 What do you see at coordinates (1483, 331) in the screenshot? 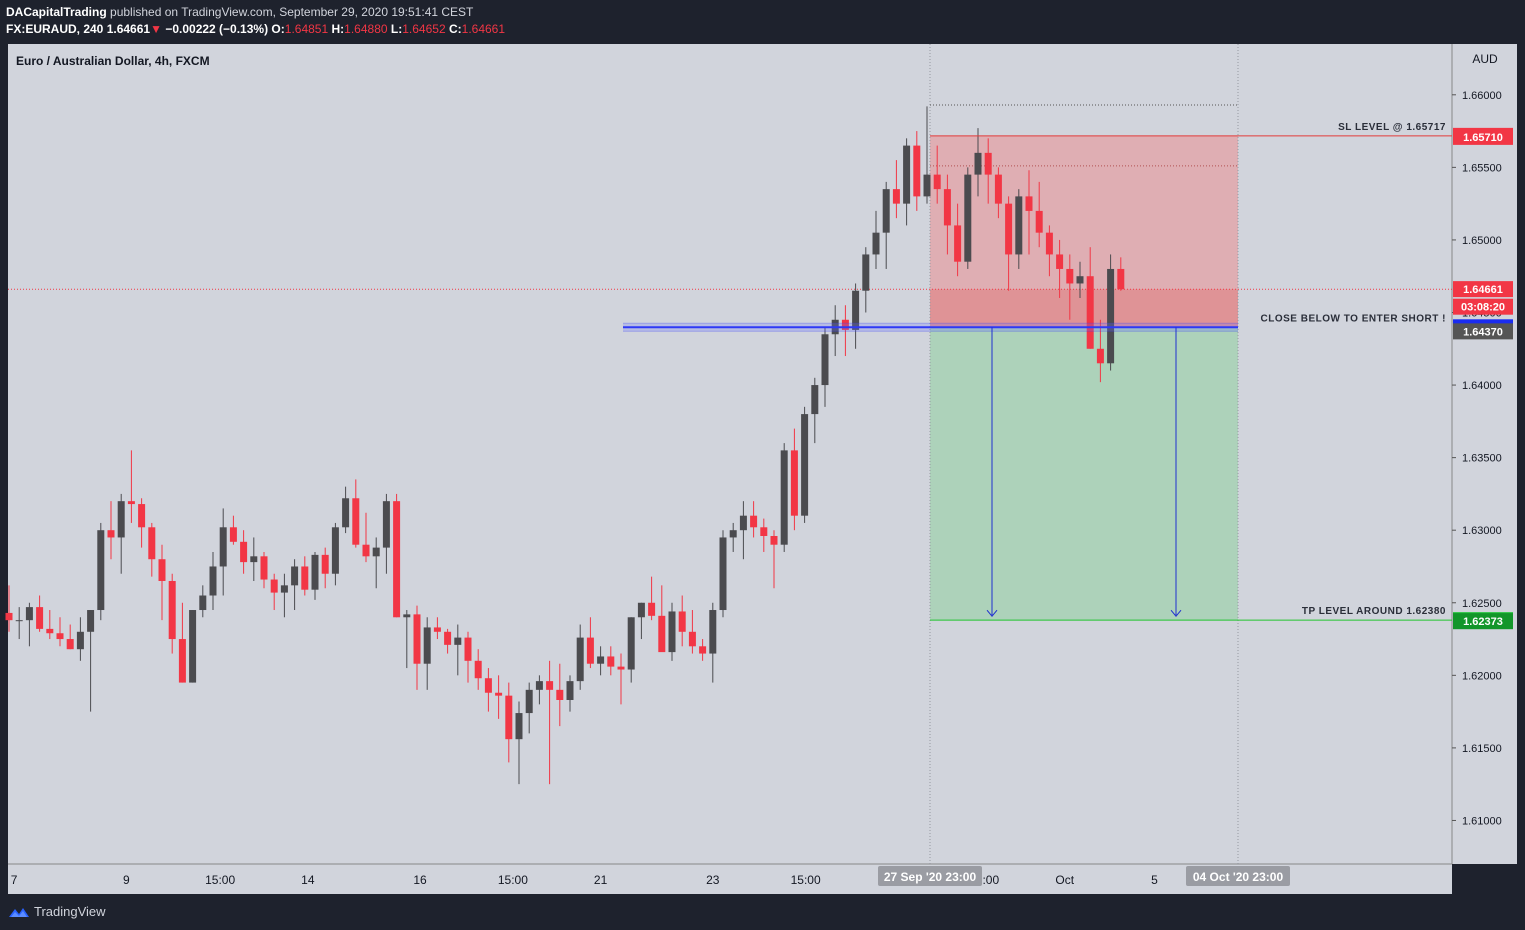
I see `price-tag: 1.64370` at bounding box center [1483, 331].